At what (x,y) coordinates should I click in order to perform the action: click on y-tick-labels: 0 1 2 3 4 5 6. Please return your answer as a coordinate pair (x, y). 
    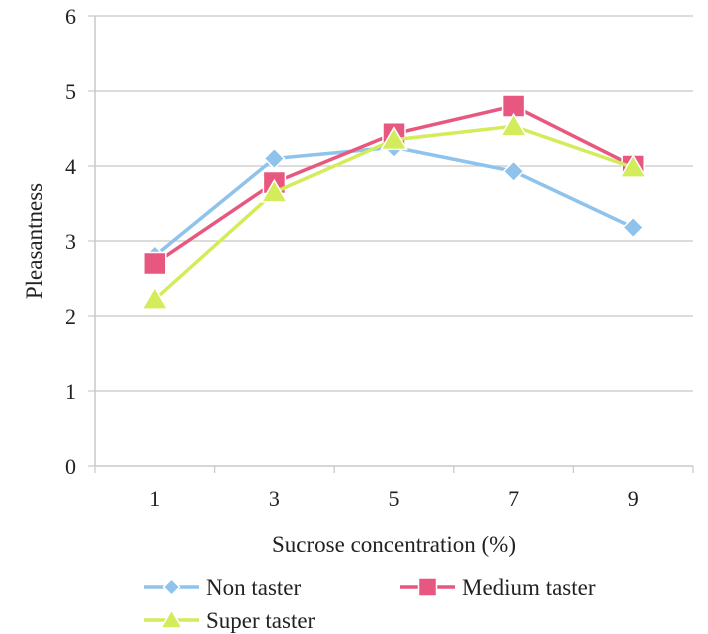
    Looking at the image, I should click on (70, 241).